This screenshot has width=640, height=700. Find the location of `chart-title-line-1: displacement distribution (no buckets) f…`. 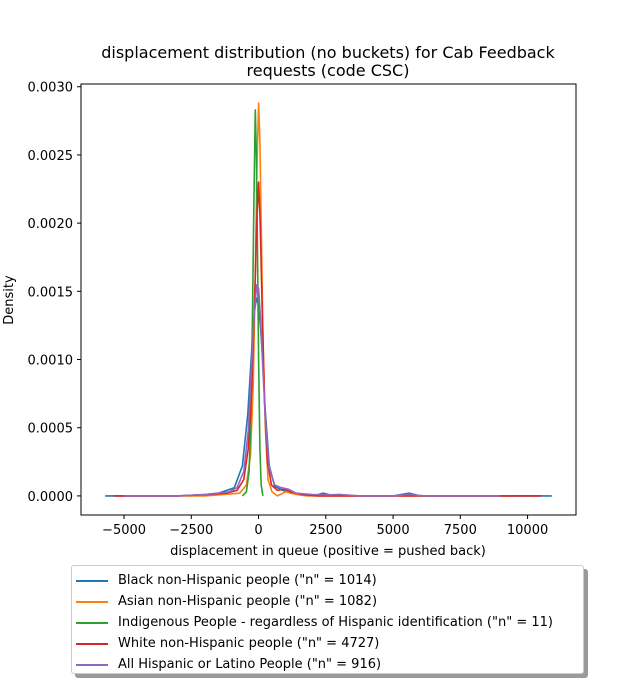

chart-title-line-1: displacement distribution (no buckets) f… is located at coordinates (328, 52).